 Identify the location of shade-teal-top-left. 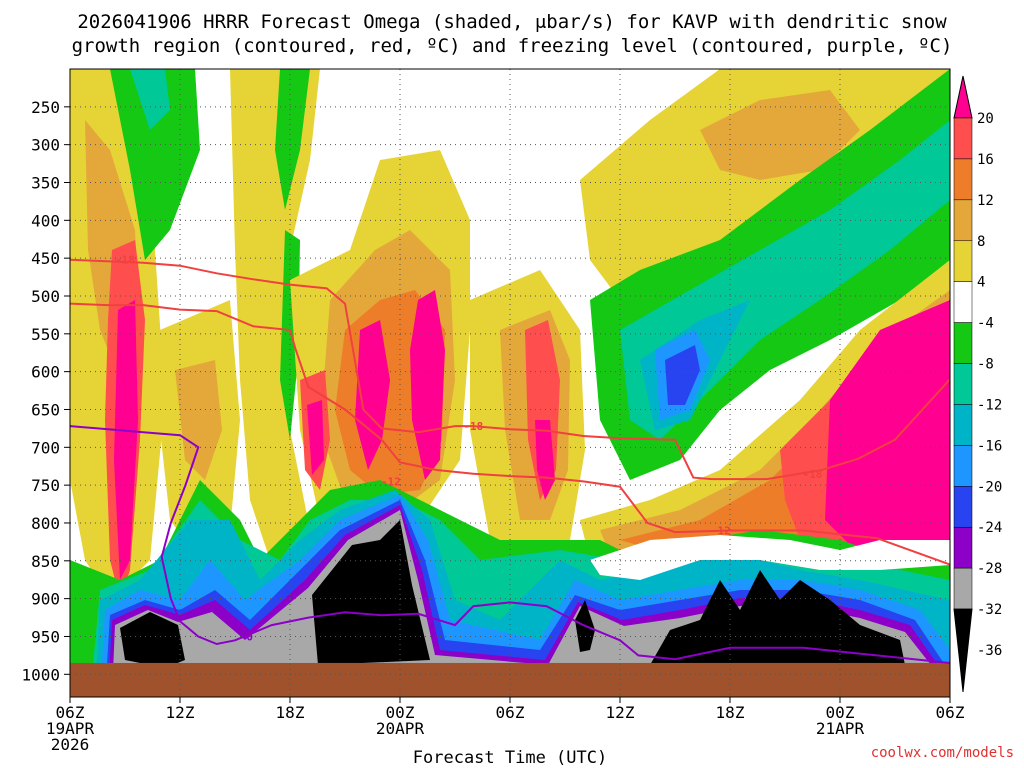
(150, 99).